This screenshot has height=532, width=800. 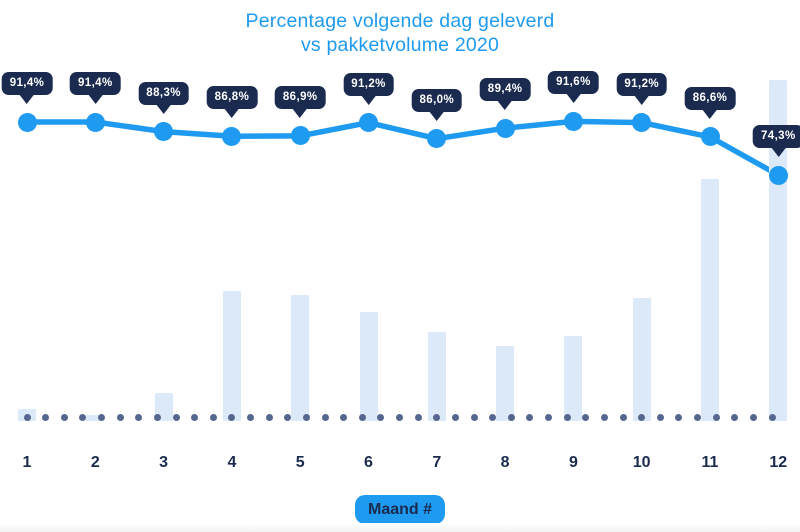 What do you see at coordinates (163, 97) in the screenshot?
I see `value-tooltip-month-3: 88,3%` at bounding box center [163, 97].